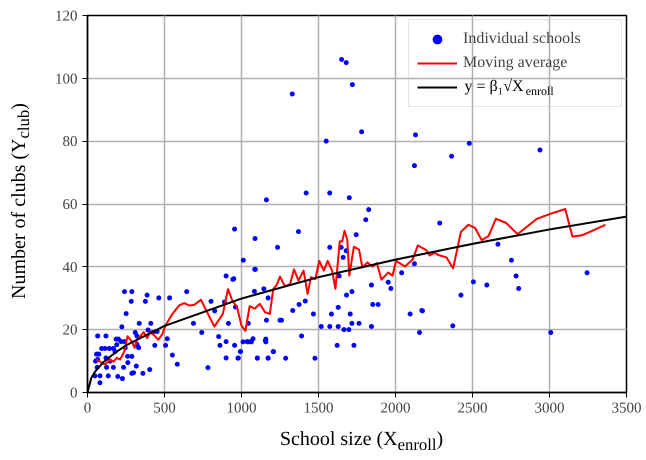  I want to click on x-tick-label: 3500, so click(627, 408).